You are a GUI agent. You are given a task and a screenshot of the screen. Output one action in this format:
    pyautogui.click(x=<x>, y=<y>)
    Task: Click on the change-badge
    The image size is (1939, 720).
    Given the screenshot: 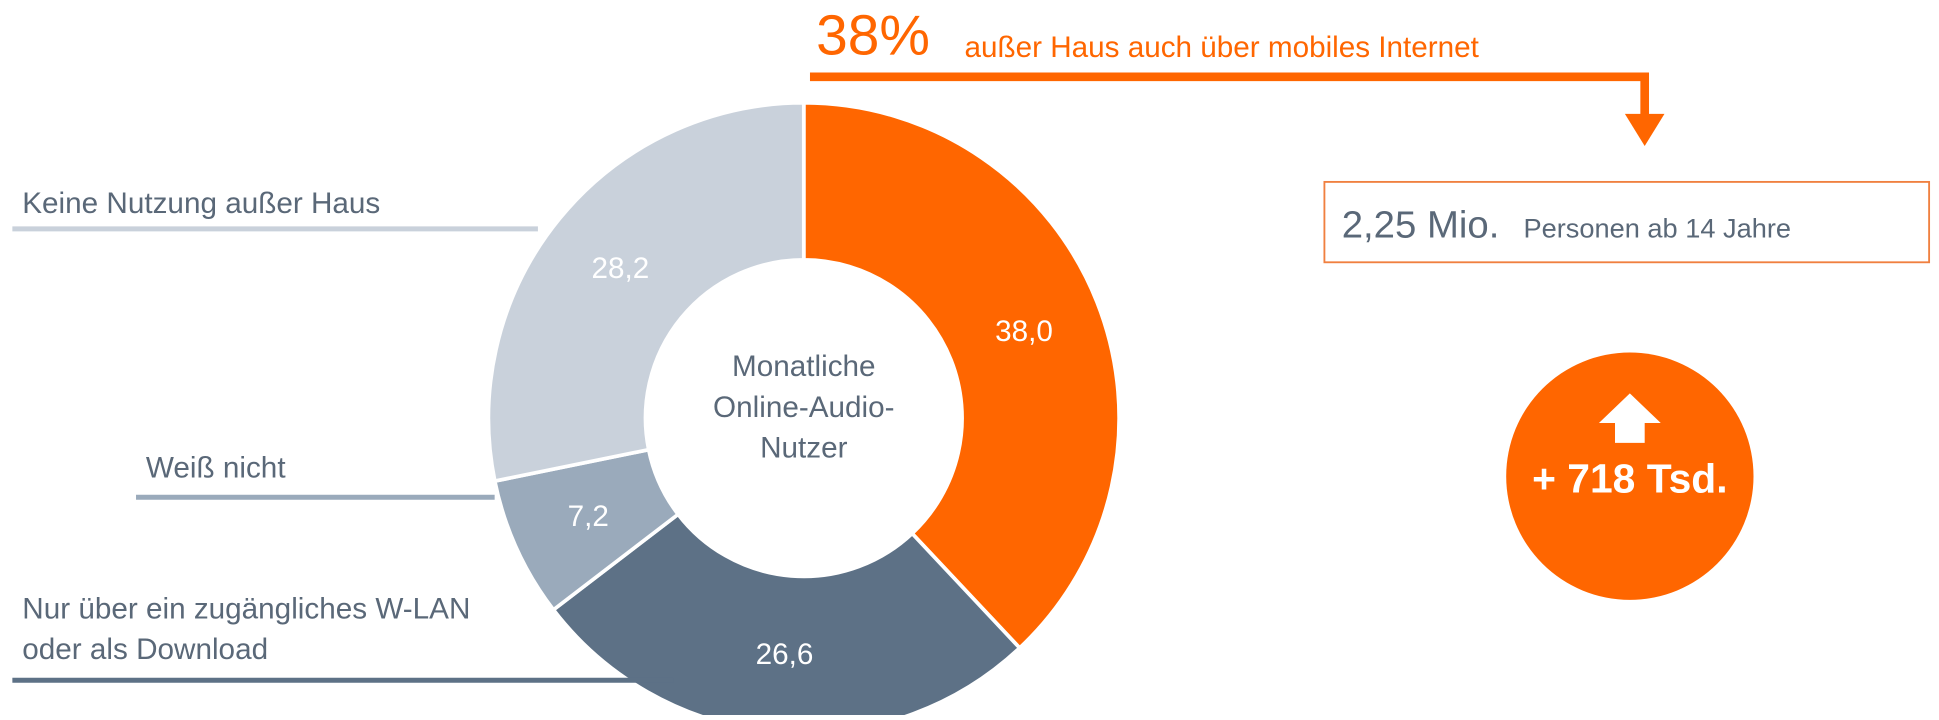 What is the action you would take?
    pyautogui.click(x=1630, y=476)
    